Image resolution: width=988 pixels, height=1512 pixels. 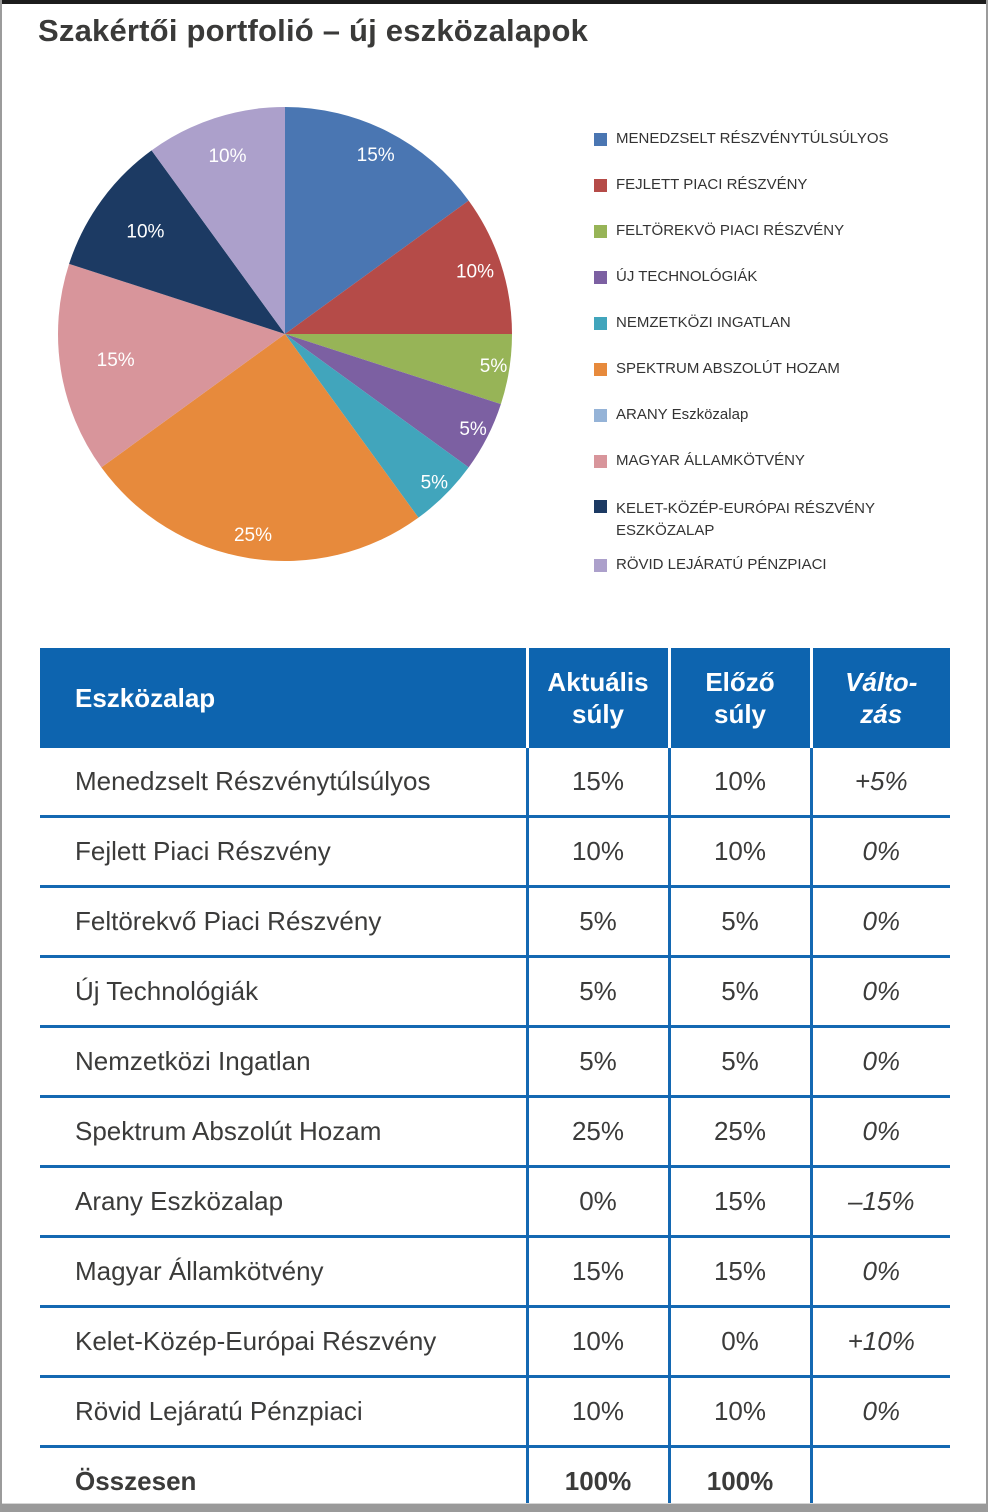 I want to click on change-cell: –15%, so click(x=880, y=1202).